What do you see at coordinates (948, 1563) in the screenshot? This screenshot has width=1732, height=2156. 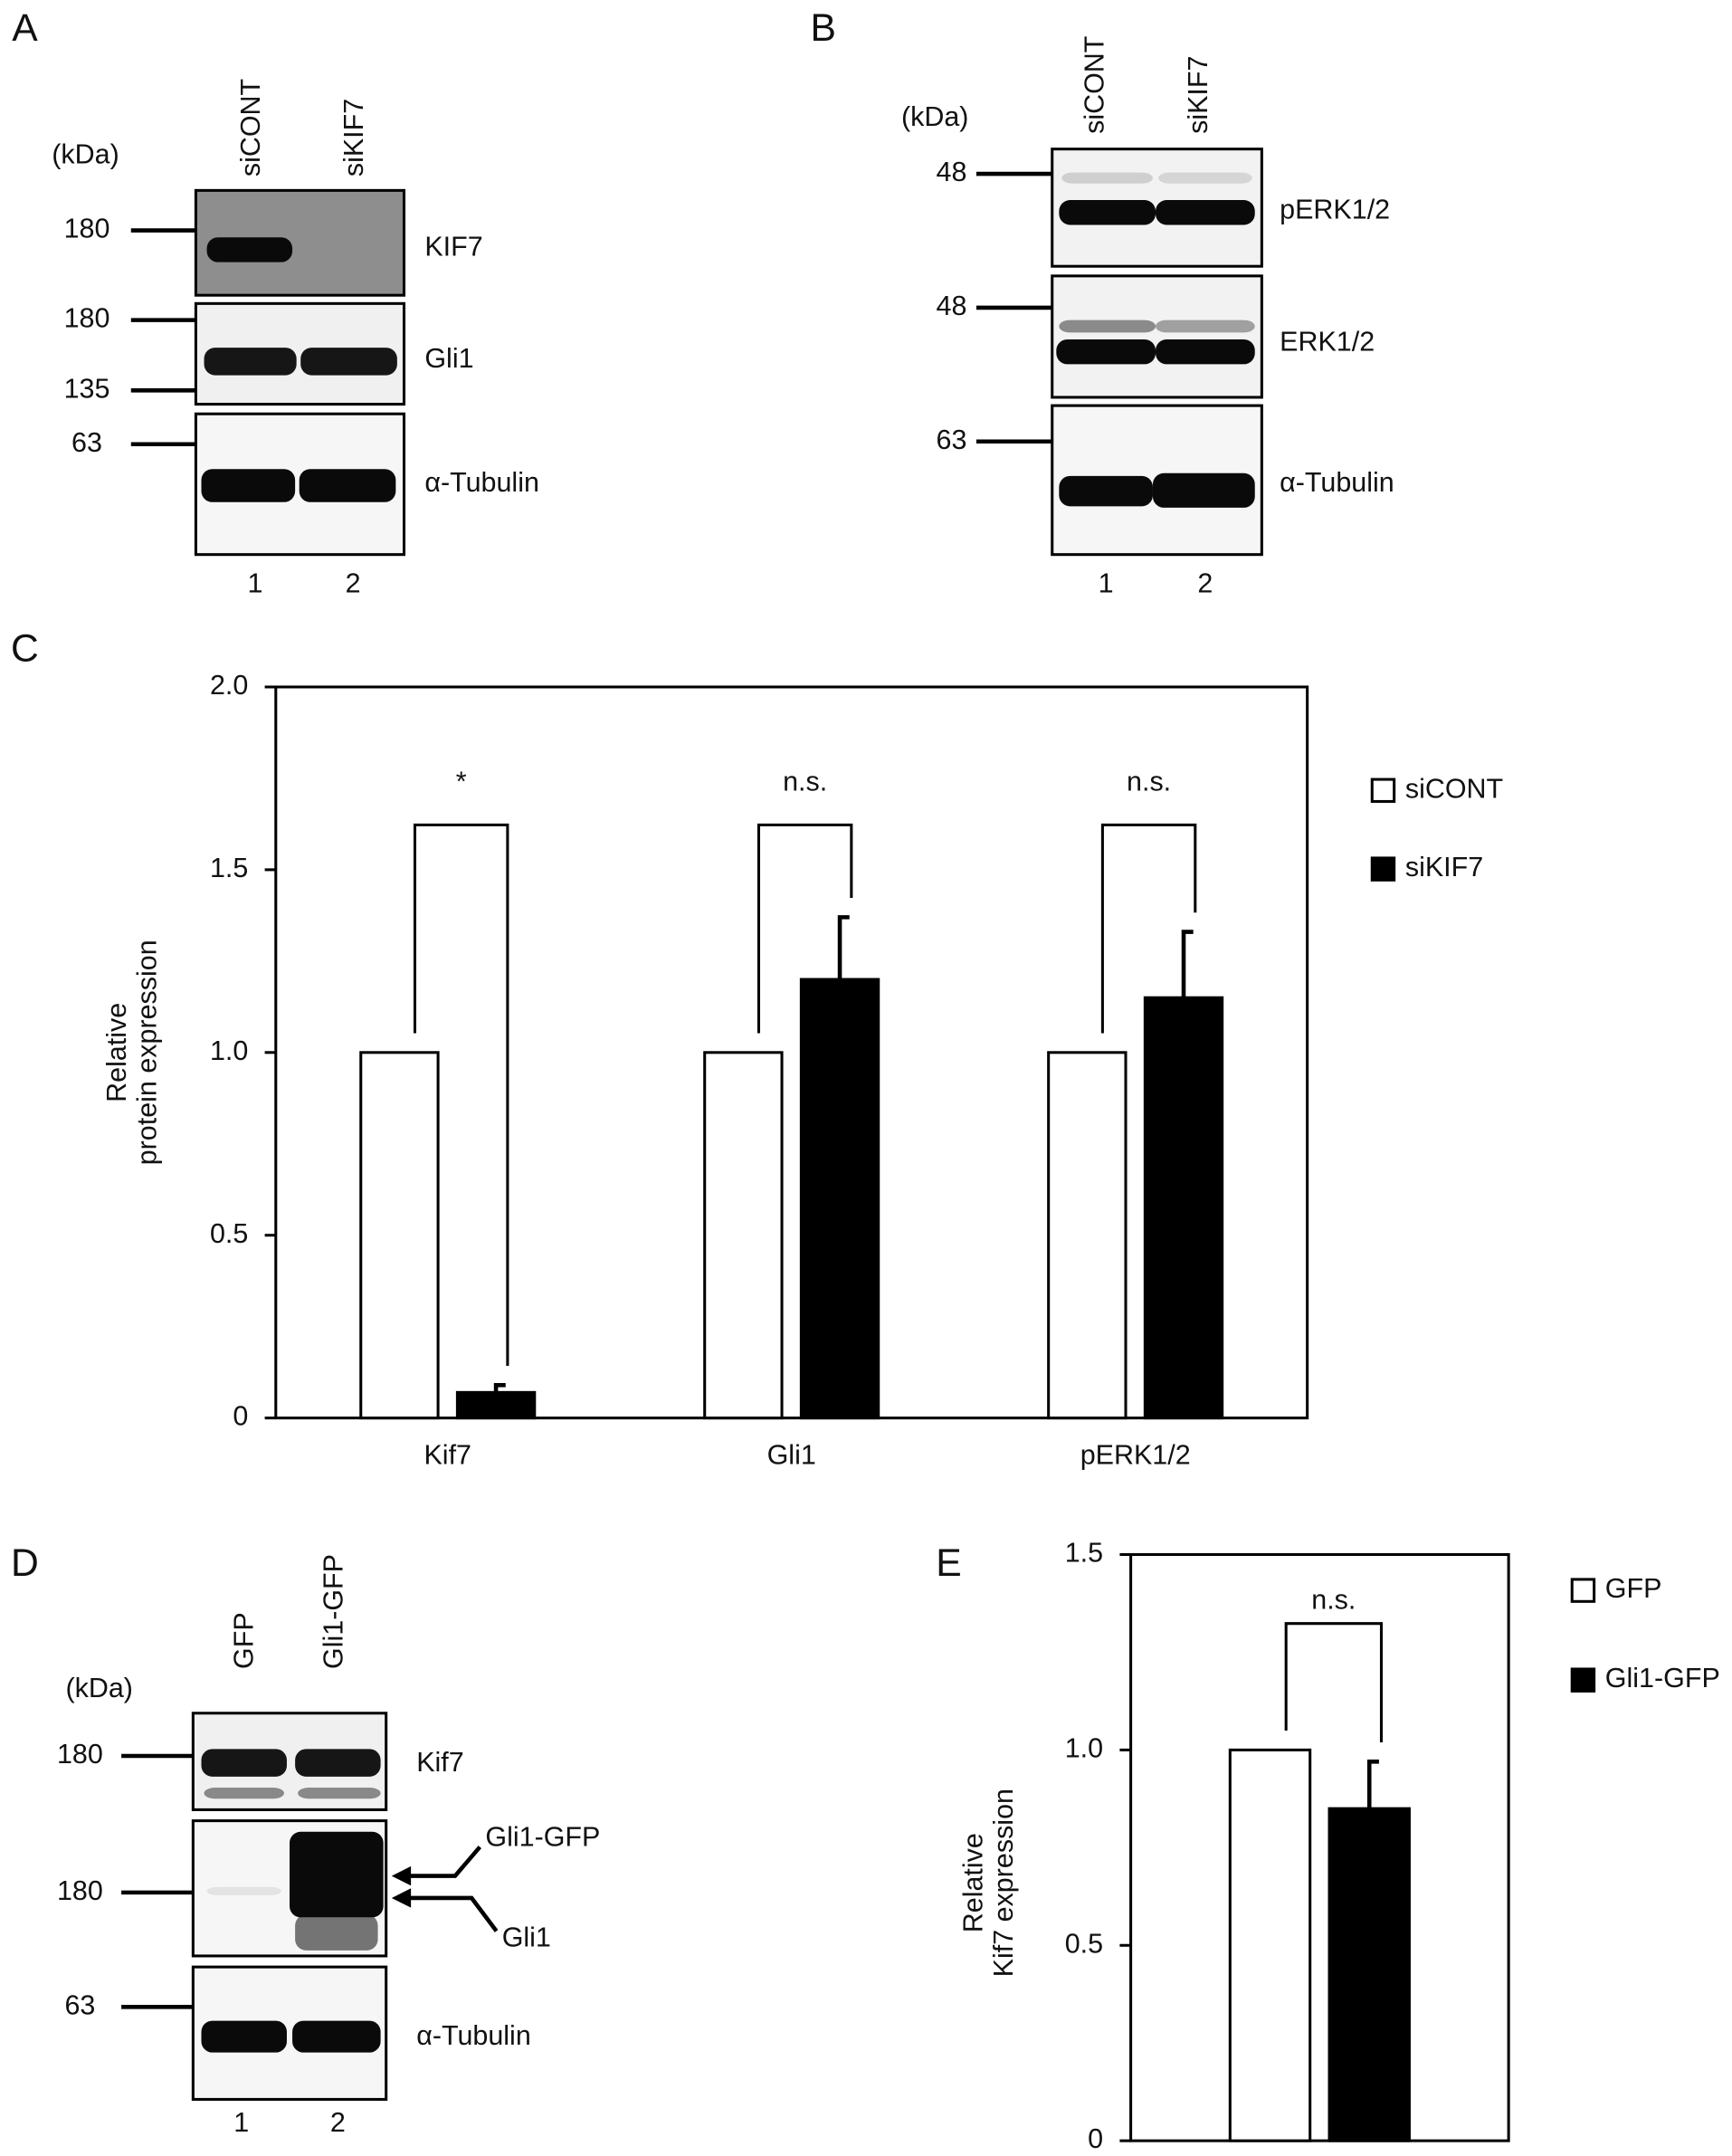 I see `panel-letter: E` at bounding box center [948, 1563].